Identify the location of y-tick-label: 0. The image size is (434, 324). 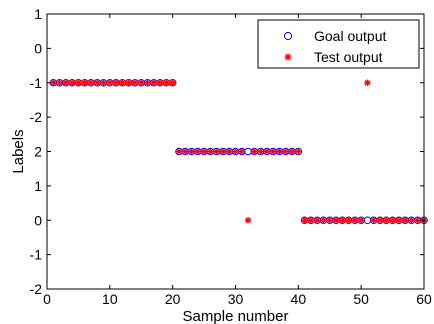
(38, 48).